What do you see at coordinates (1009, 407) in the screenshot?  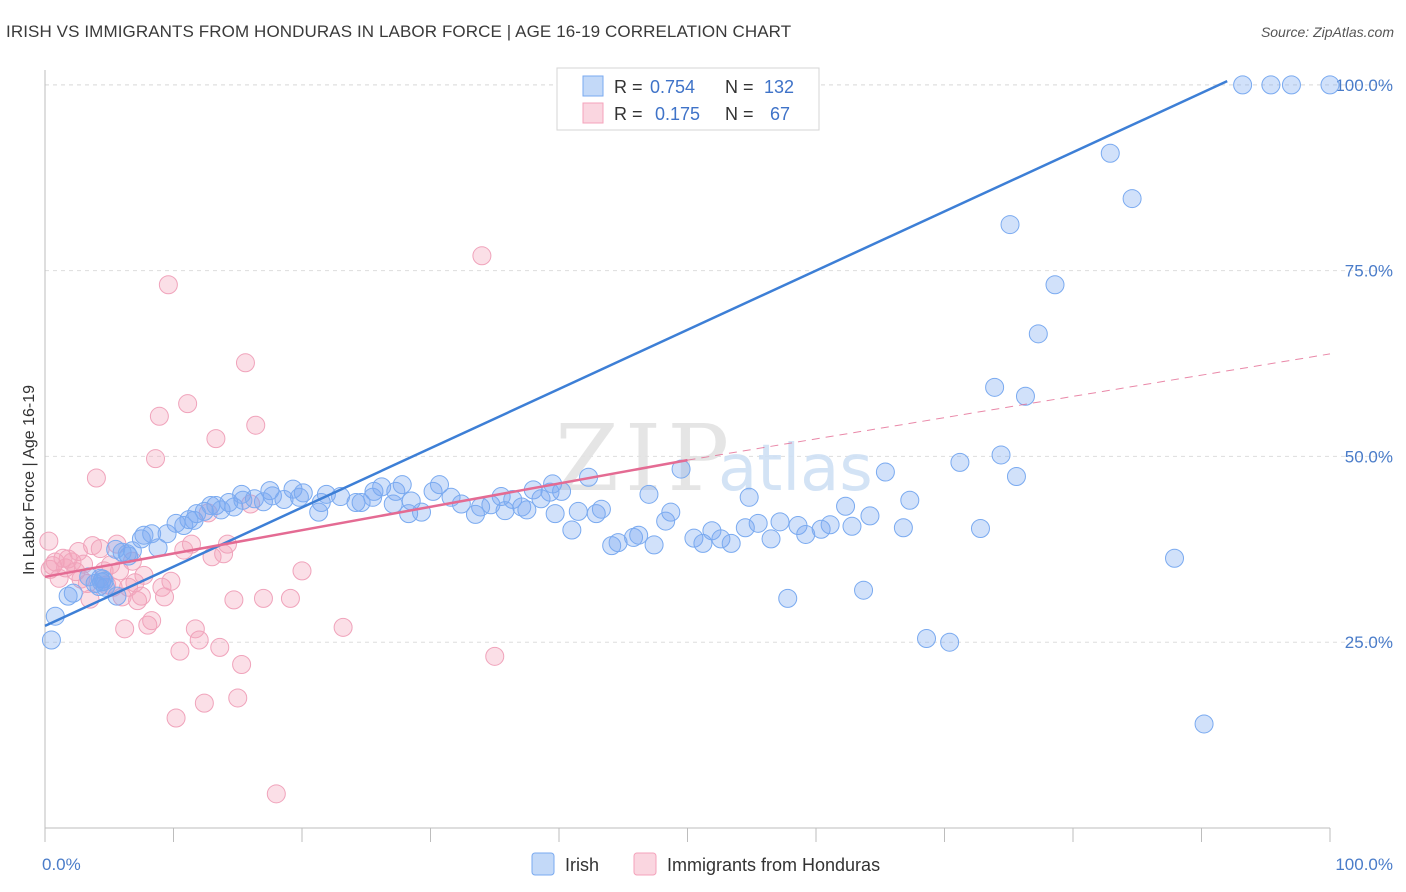 I see `honduras-trend-extension` at bounding box center [1009, 407].